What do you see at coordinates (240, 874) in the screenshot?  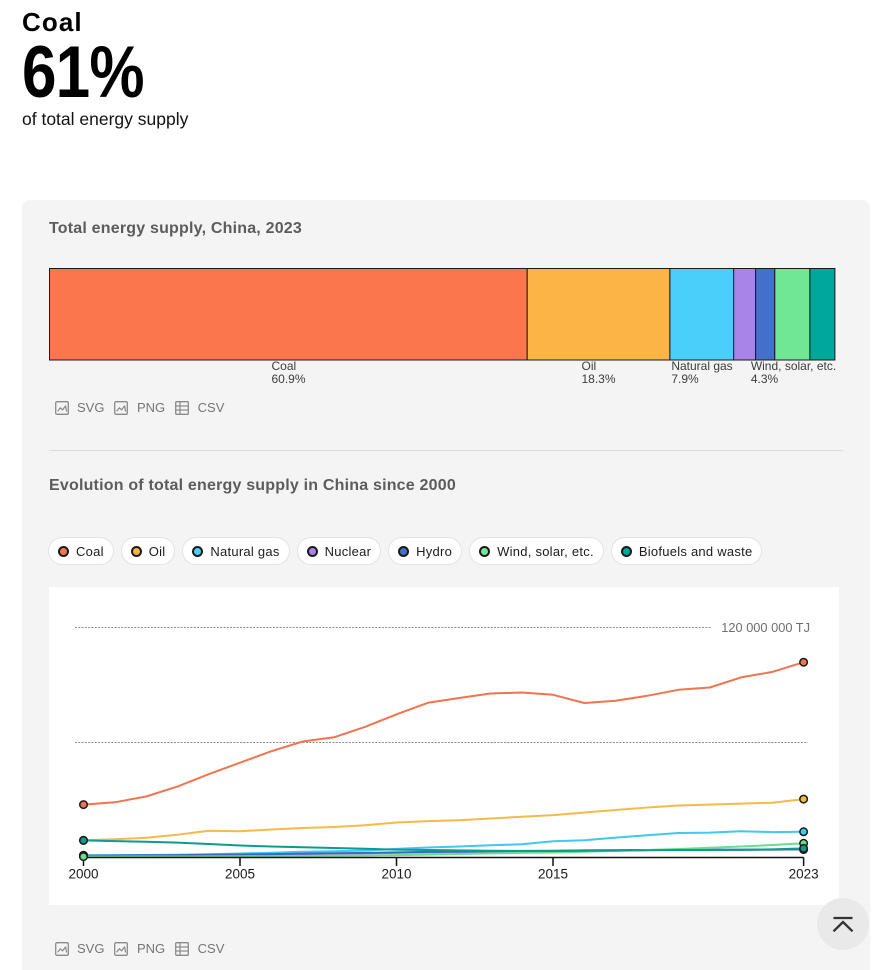 I see `svg-text: 2005` at bounding box center [240, 874].